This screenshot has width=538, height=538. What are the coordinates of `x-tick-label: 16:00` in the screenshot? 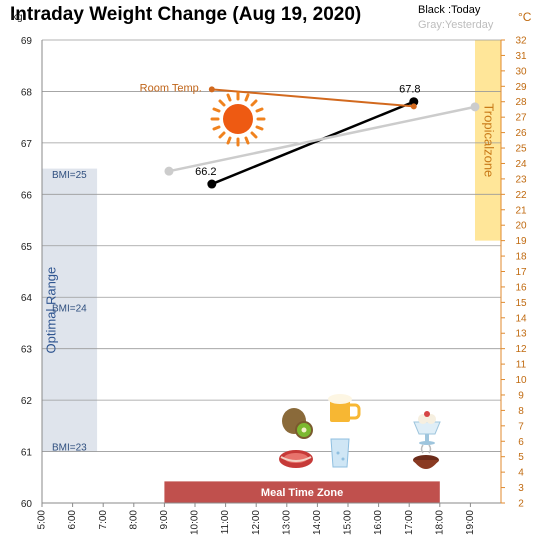 It's located at (378, 522).